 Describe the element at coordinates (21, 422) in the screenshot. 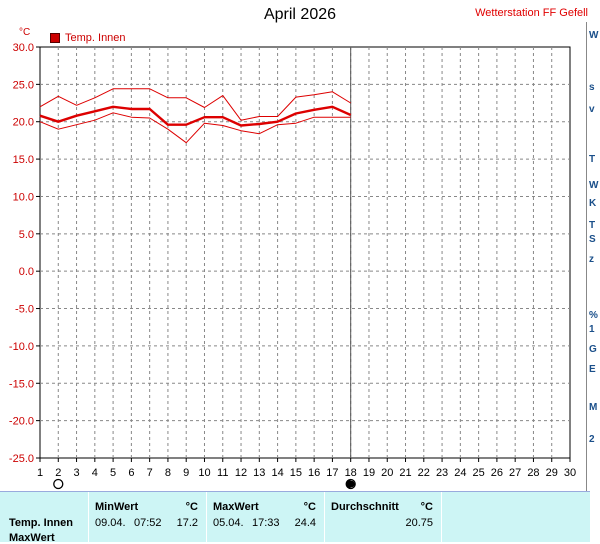

I see `y-tick-label: -20.0` at that location.